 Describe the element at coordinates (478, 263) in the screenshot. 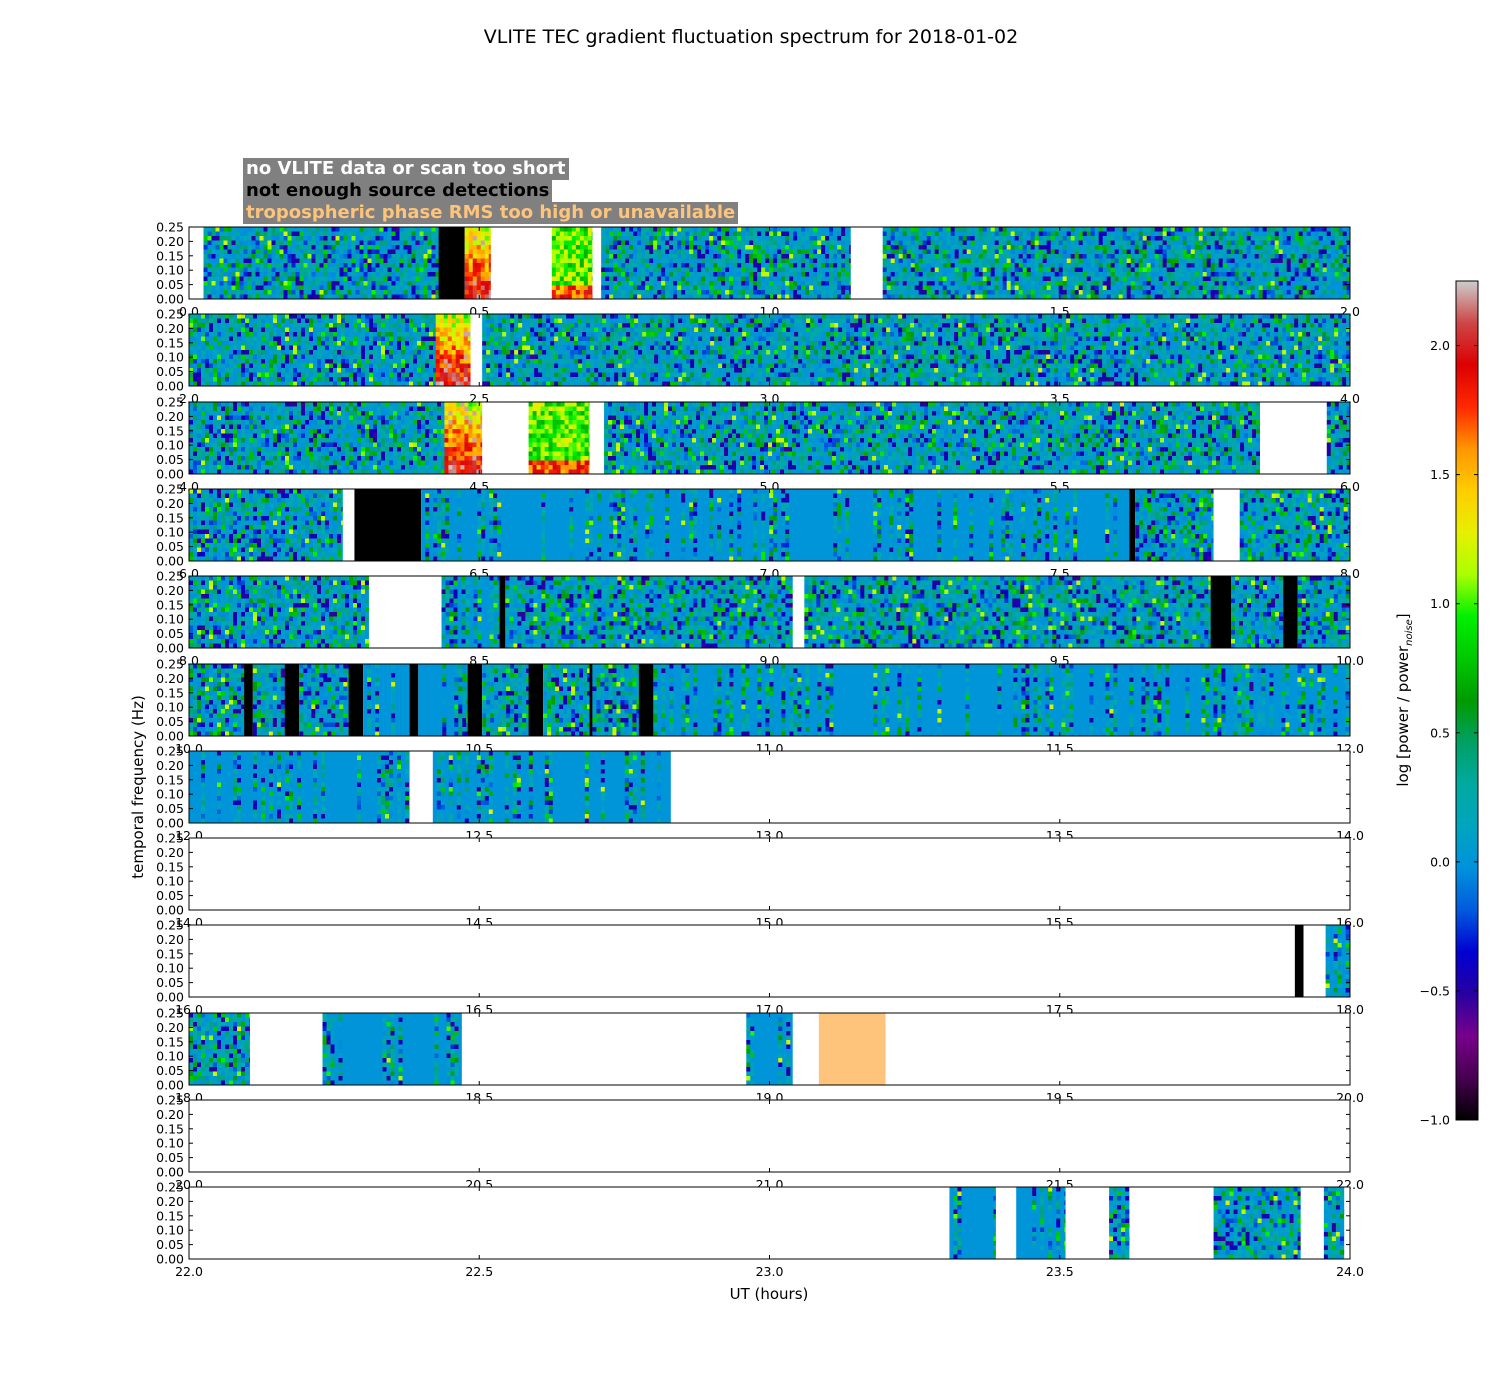

I see `segment-hot` at that location.